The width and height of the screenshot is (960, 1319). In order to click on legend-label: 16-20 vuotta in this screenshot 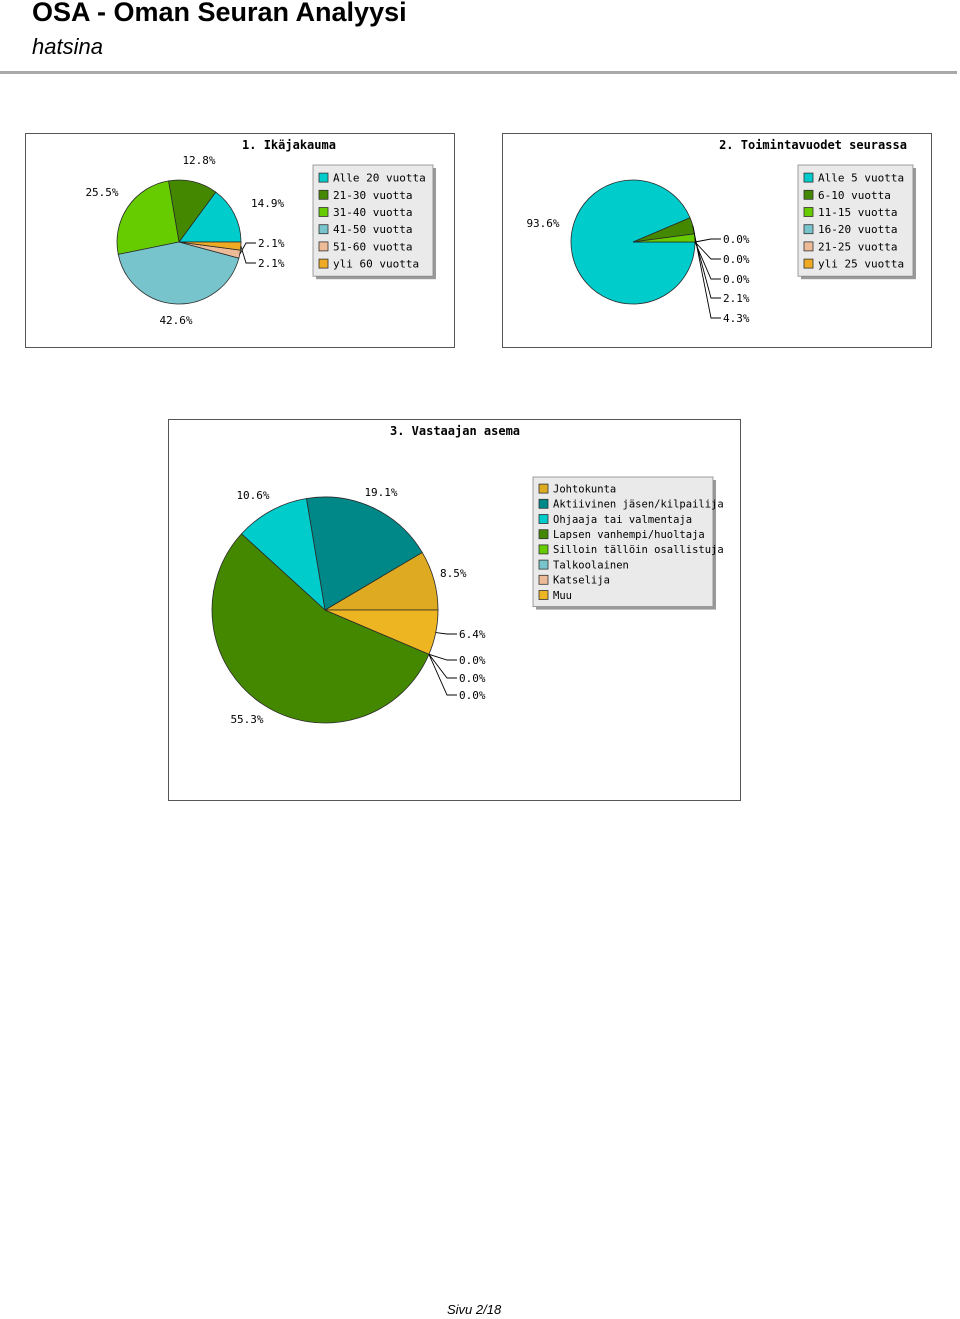, I will do `click(857, 229)`.